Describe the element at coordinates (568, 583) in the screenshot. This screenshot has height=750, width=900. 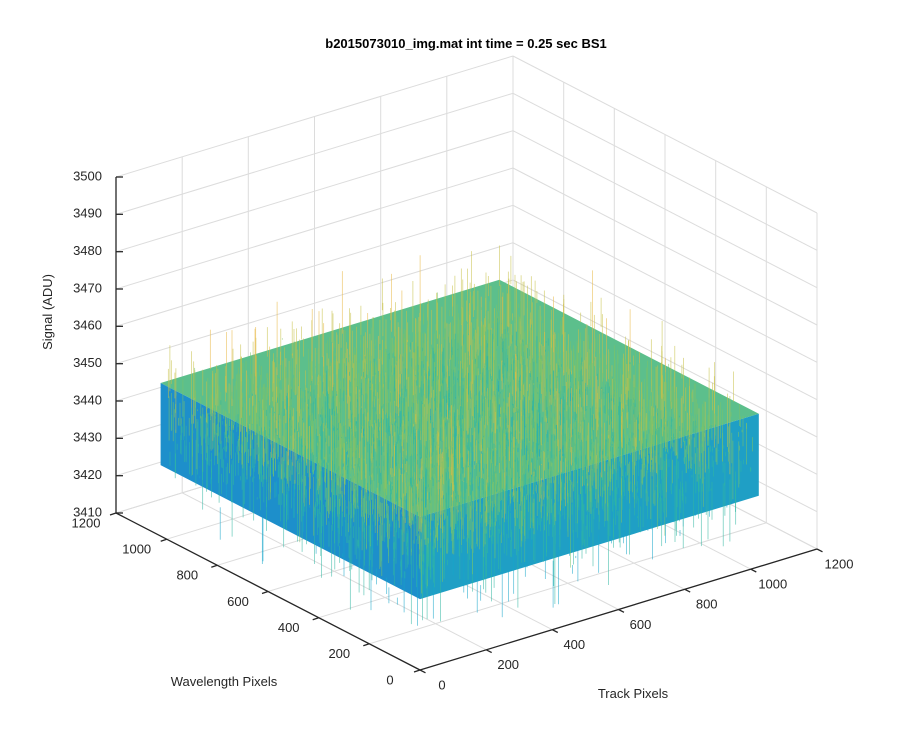
I see `grid-line-floor` at that location.